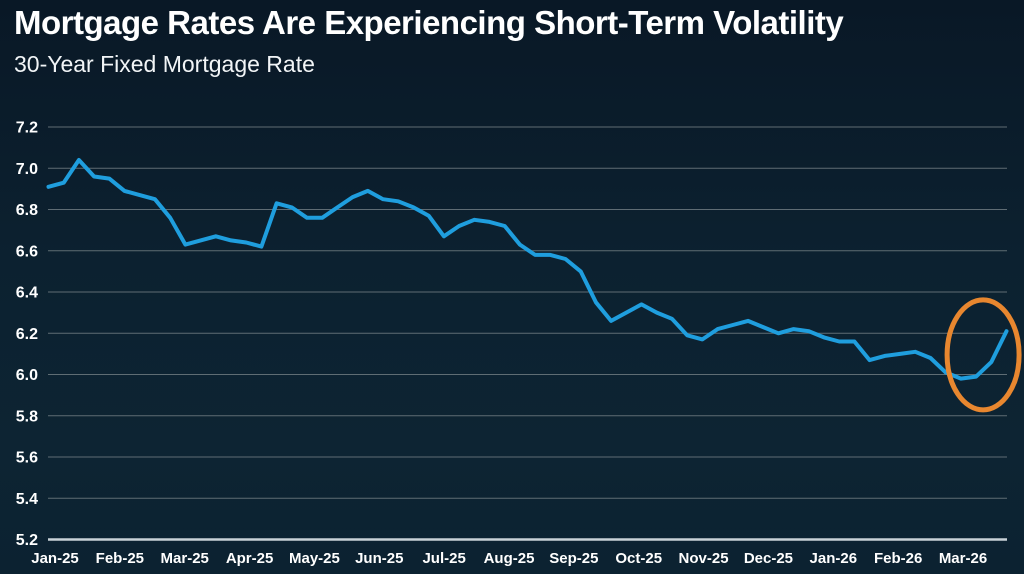 The image size is (1024, 574). I want to click on y-tick-label: 5.2, so click(27, 540).